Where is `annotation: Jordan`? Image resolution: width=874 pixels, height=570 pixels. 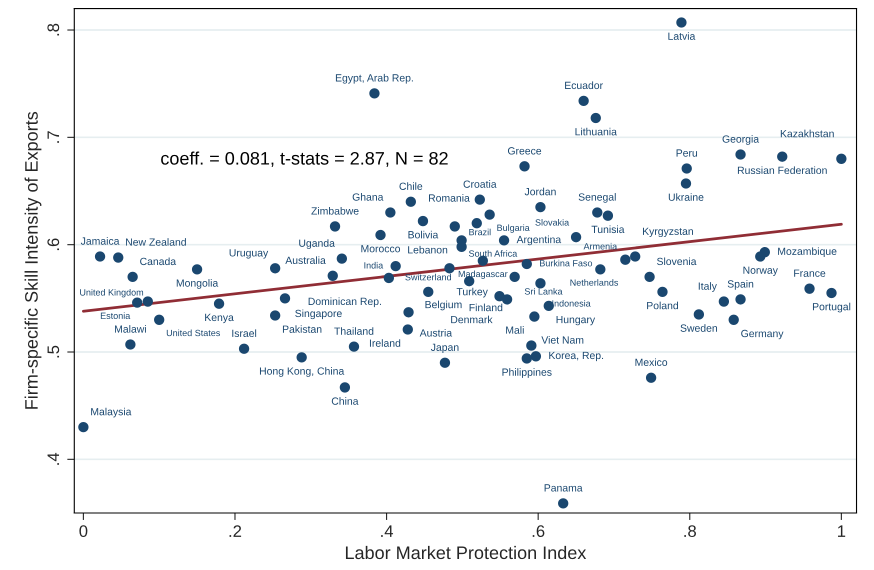 annotation: Jordan is located at coordinates (540, 192).